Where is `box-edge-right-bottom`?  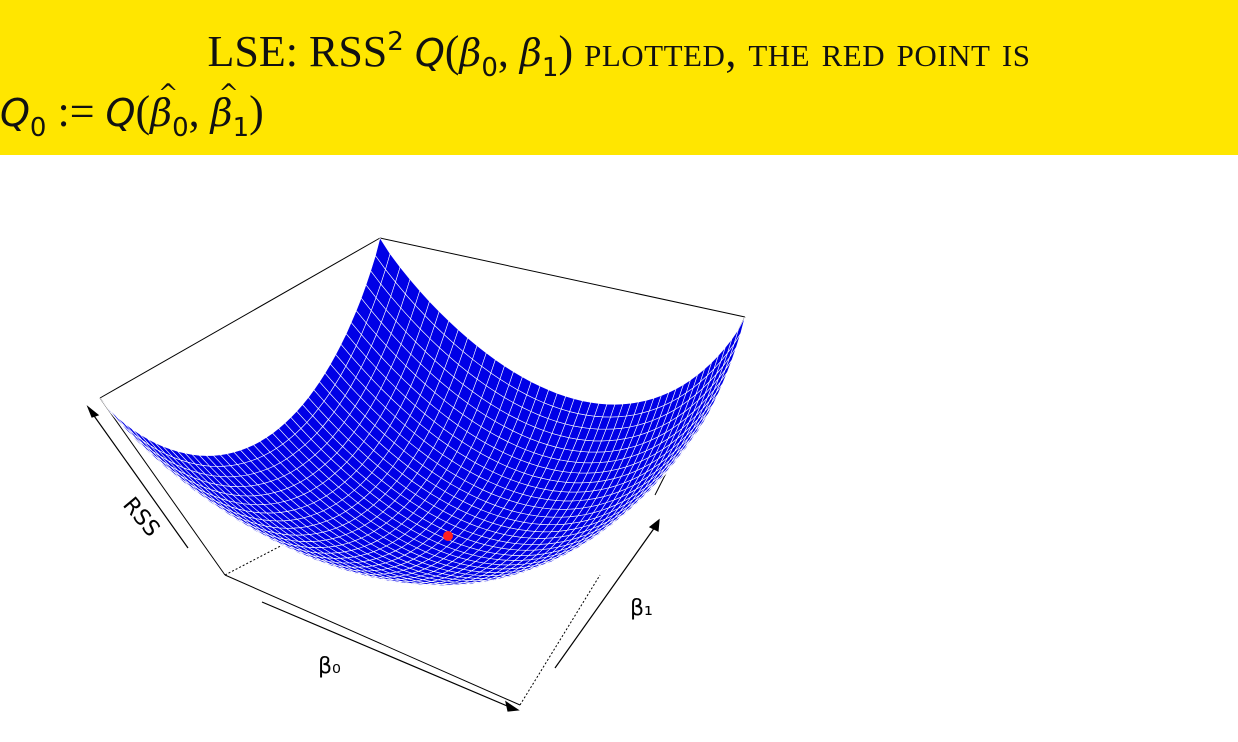
box-edge-right-bottom is located at coordinates (560, 640).